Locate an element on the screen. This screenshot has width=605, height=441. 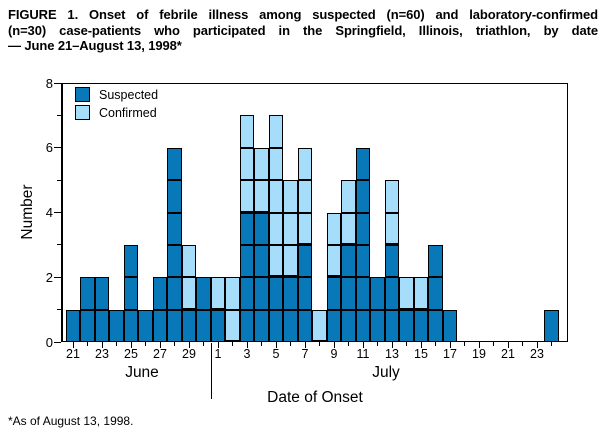
y-tick-label: 4 is located at coordinates (49, 212).